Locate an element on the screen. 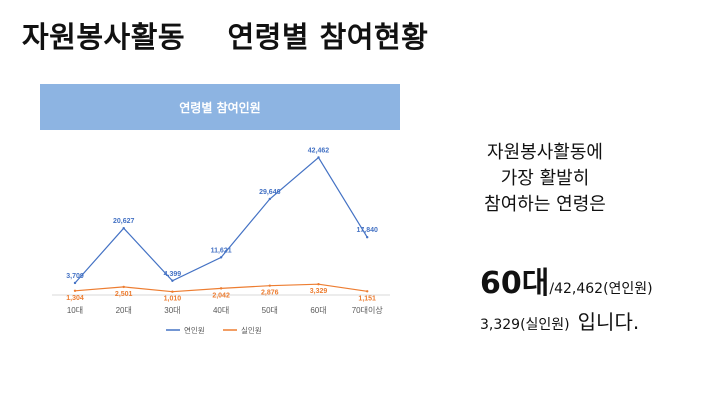 The width and height of the screenshot is (720, 405). slide-title: 자원봉사활동 연령별 참여현황 is located at coordinates (225, 37).